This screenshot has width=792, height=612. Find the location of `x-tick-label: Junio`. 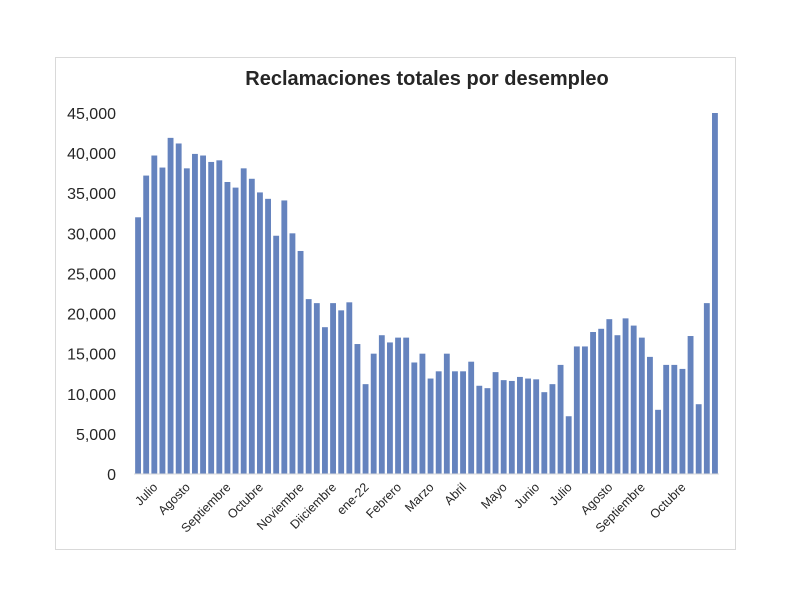

x-tick-label: Junio is located at coordinates (526, 495).